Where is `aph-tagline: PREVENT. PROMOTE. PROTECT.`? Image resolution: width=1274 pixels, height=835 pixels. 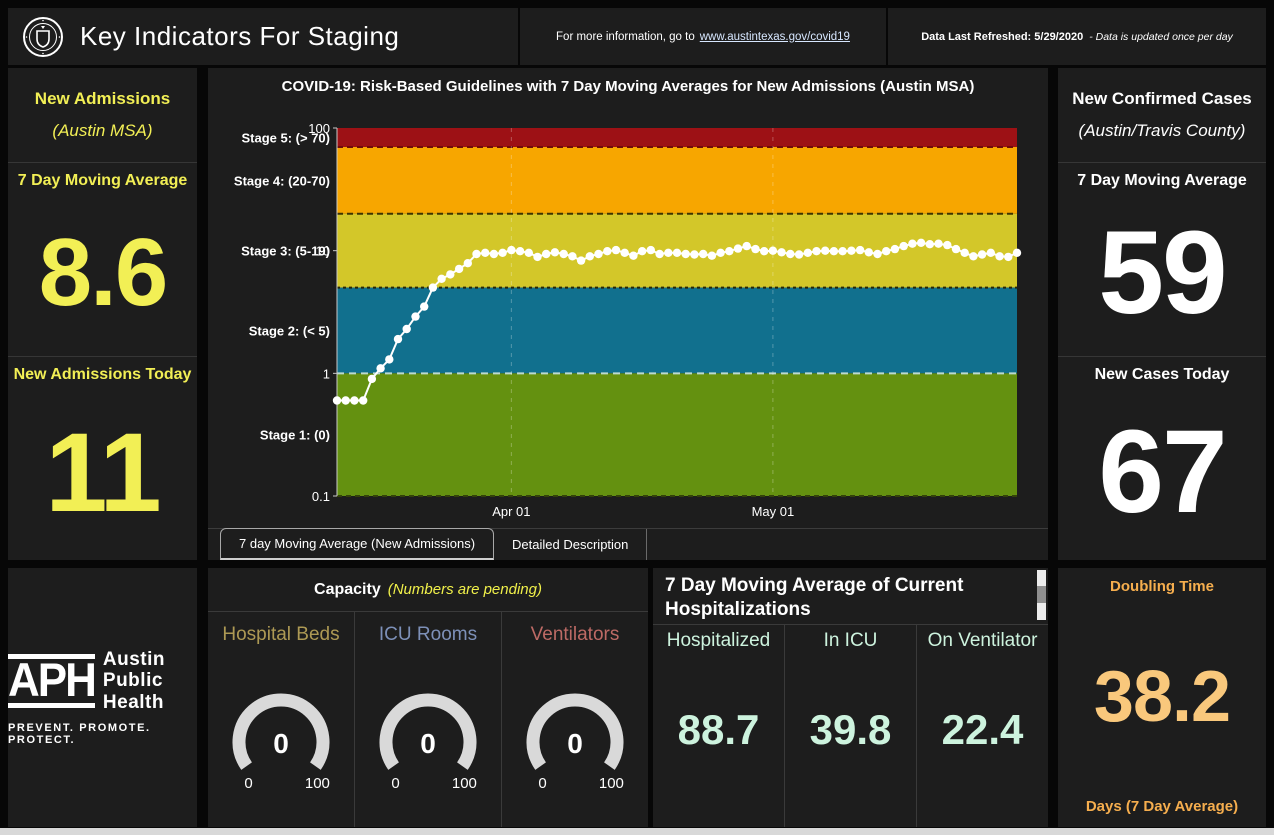 aph-tagline: PREVENT. PROMOTE. PROTECT. is located at coordinates (79, 733).